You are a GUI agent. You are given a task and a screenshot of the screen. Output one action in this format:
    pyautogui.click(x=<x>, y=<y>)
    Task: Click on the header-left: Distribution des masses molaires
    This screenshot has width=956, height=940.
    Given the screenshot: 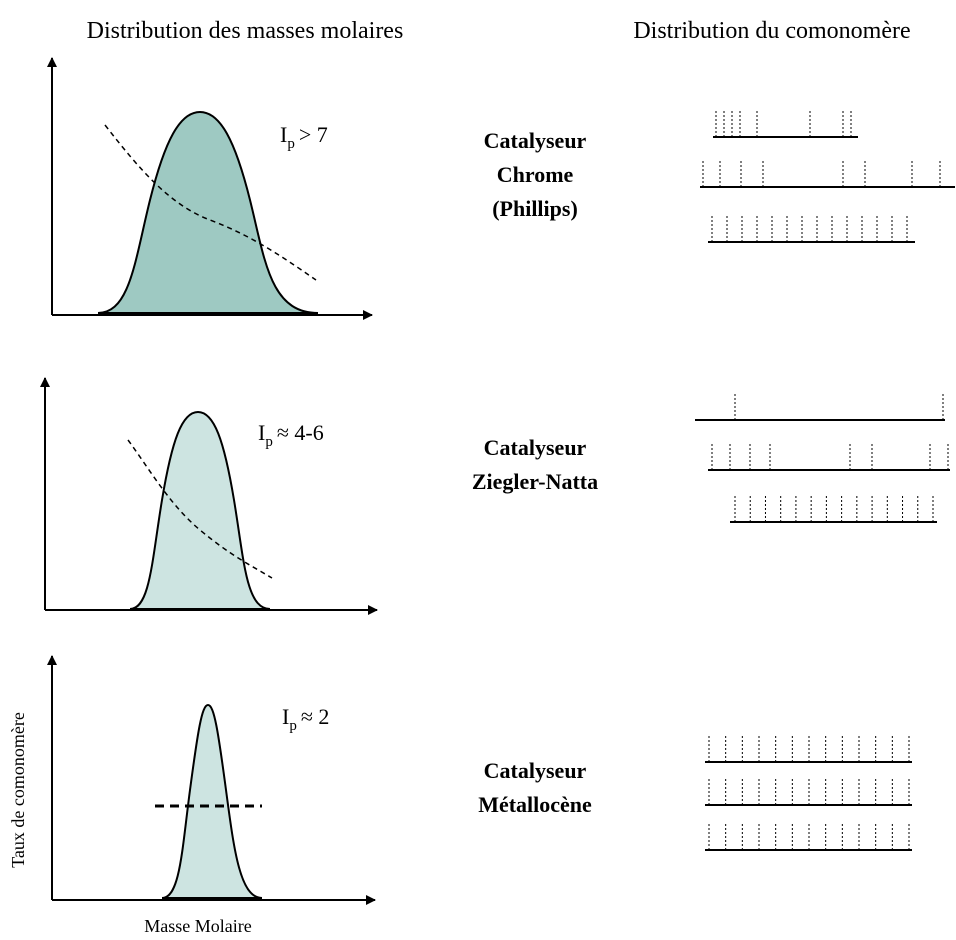 What is the action you would take?
    pyautogui.click(x=245, y=31)
    